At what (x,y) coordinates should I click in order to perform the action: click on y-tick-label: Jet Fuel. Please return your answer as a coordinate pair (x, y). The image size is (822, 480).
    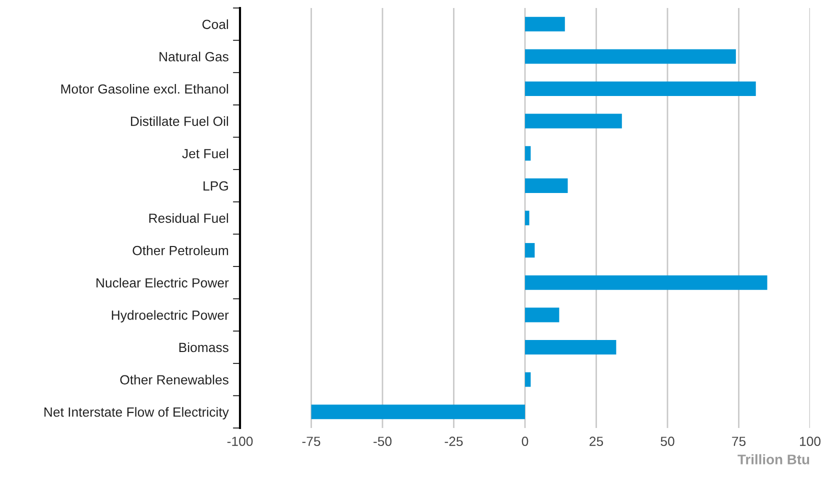
    Looking at the image, I should click on (205, 153).